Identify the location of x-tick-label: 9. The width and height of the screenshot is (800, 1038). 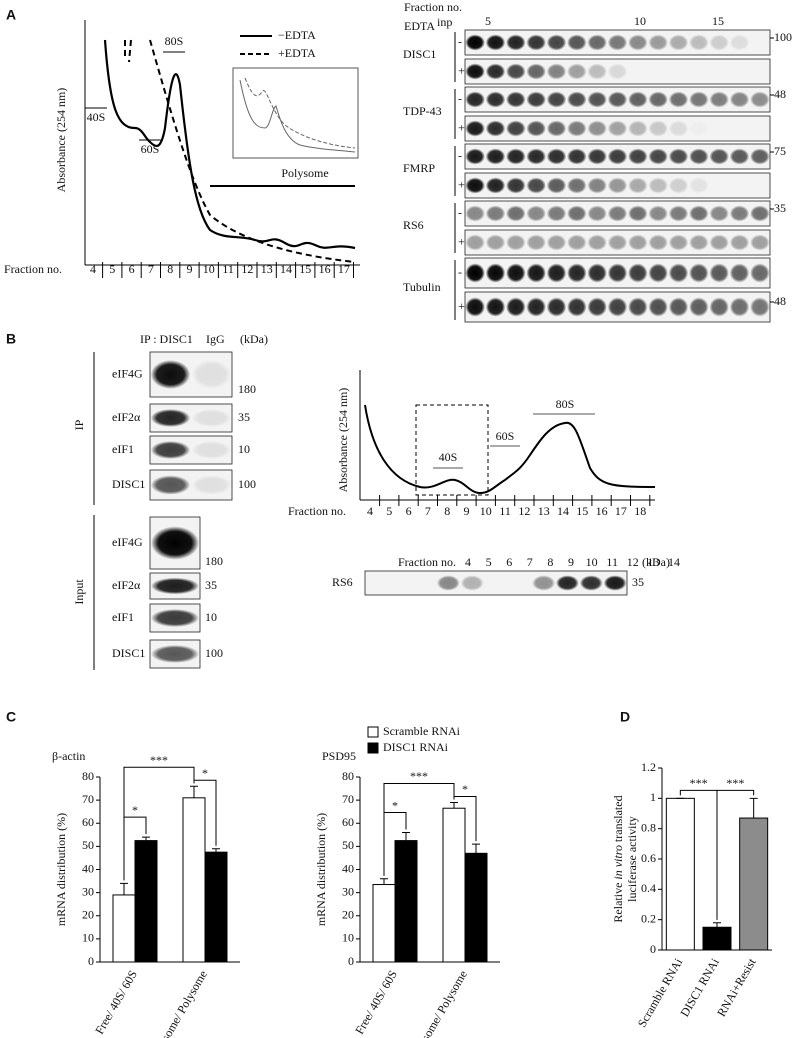
(190, 269).